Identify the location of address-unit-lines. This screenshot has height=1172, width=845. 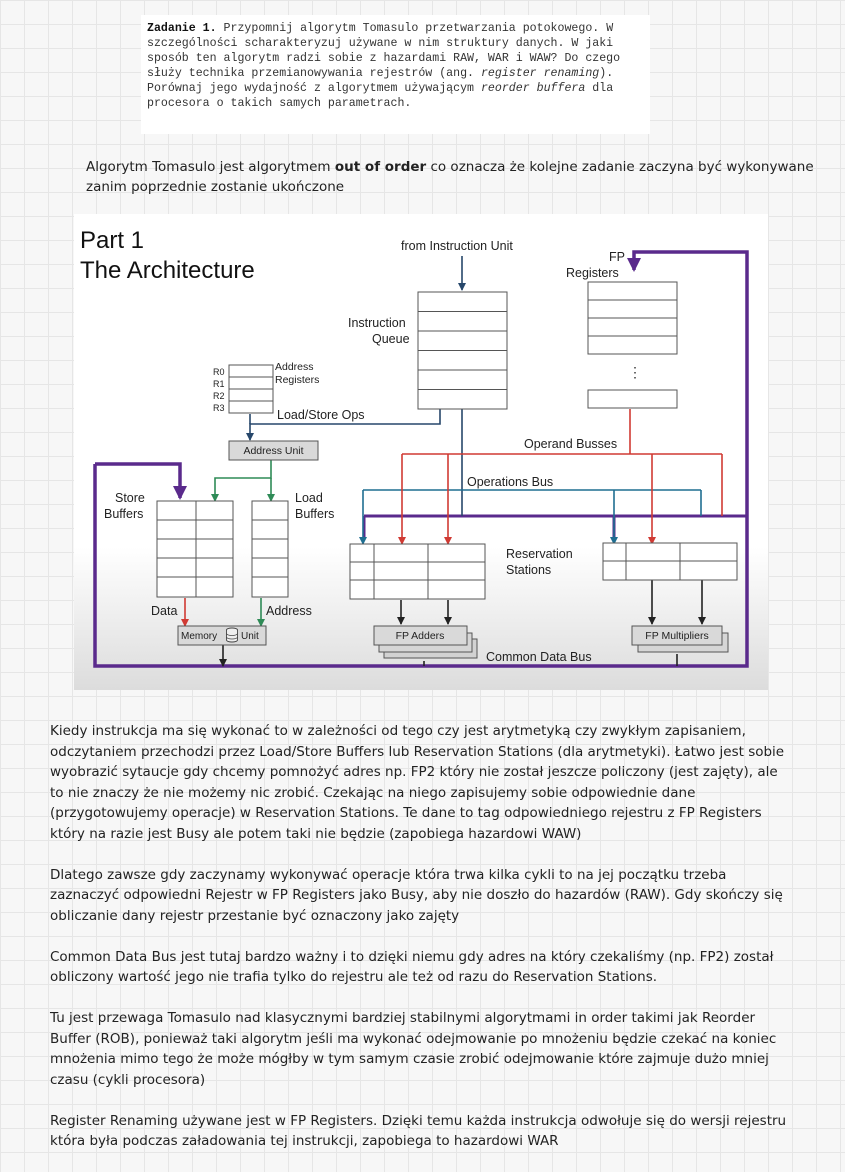
(243, 543).